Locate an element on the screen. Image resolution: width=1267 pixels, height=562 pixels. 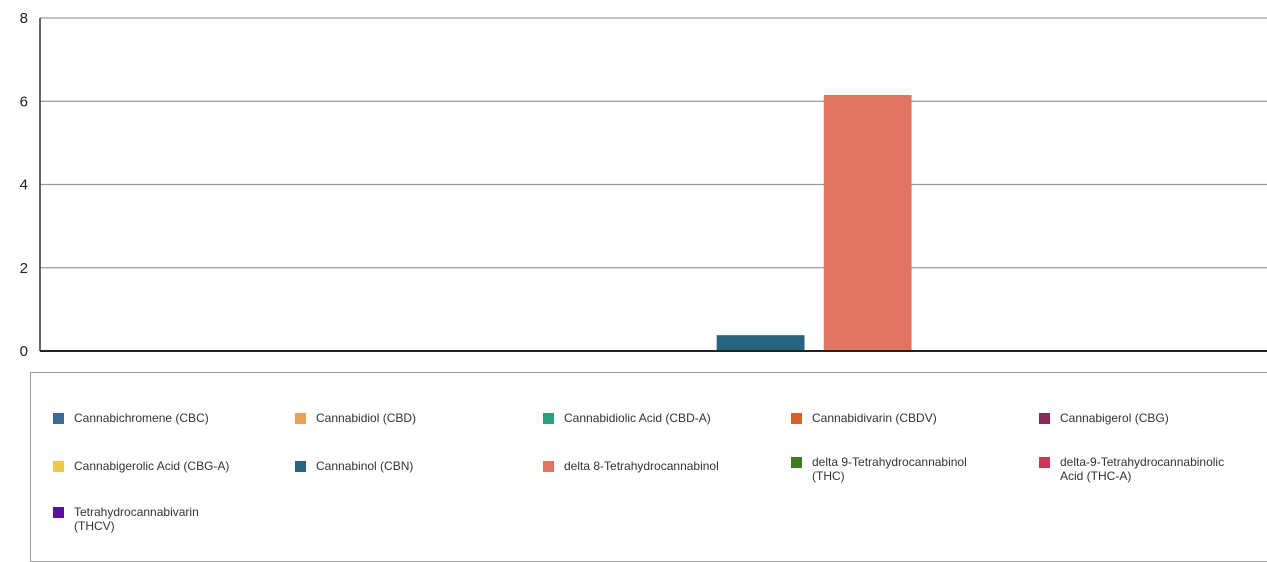
bar-cannabinol-cbn is located at coordinates (760, 343).